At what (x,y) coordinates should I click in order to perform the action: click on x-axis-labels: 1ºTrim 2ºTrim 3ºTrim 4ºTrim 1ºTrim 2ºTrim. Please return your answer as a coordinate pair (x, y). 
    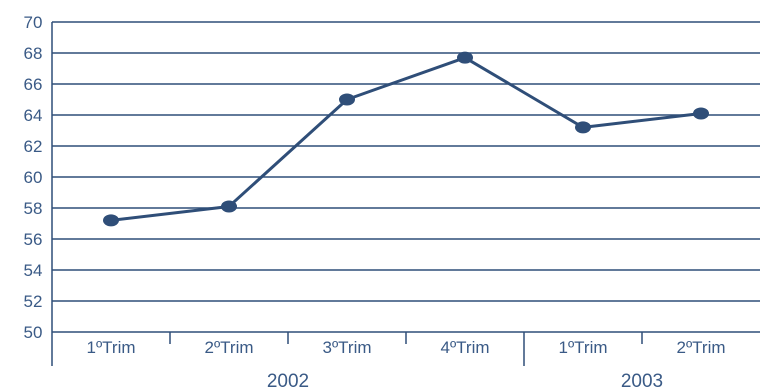
    Looking at the image, I should click on (405, 347).